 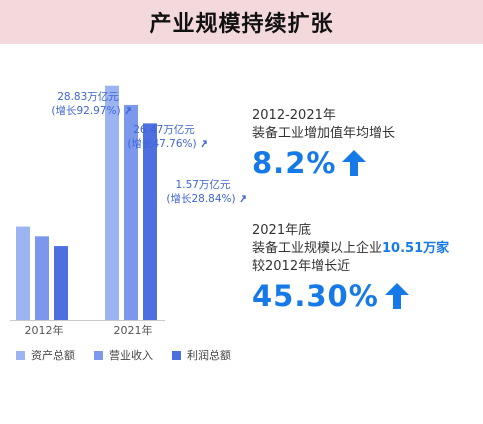 I want to click on x-tick-label: 2021年, so click(x=133, y=330).